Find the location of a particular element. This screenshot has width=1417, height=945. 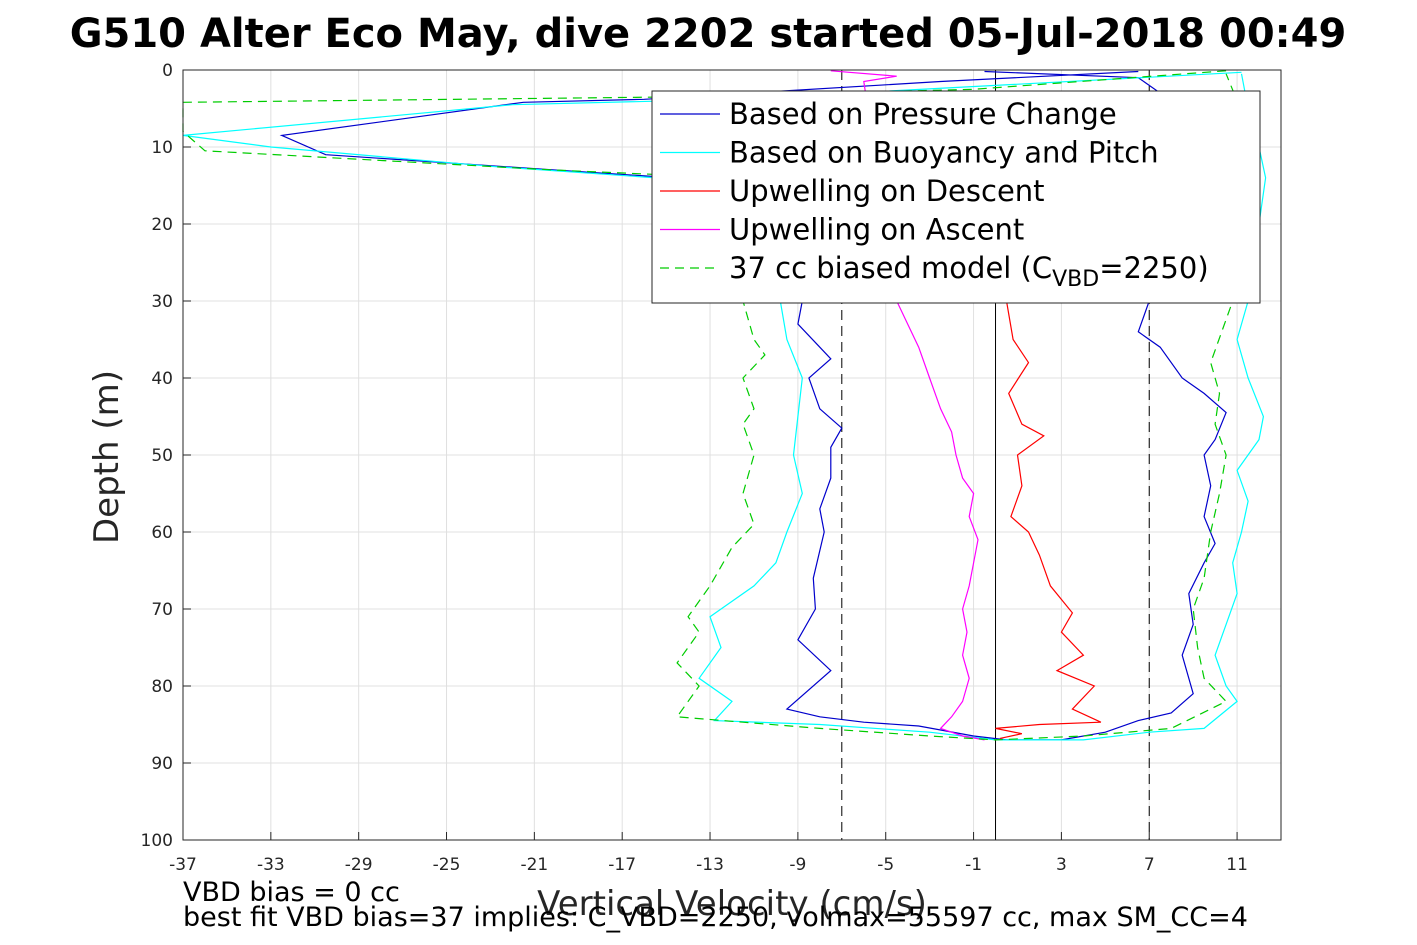

x-tick-label: -13 is located at coordinates (710, 865).